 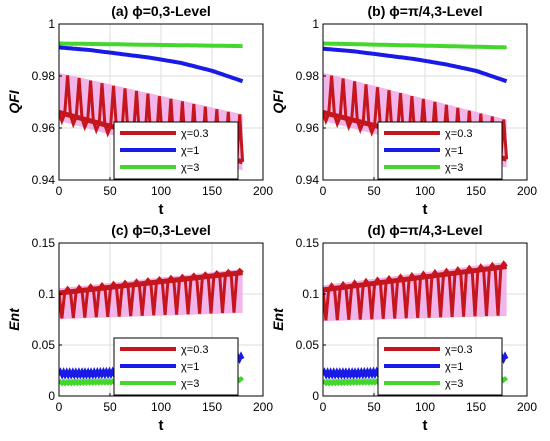 What do you see at coordinates (425, 230) in the screenshot?
I see `panel-title: (d) ϕ=π/4,3-Level` at bounding box center [425, 230].